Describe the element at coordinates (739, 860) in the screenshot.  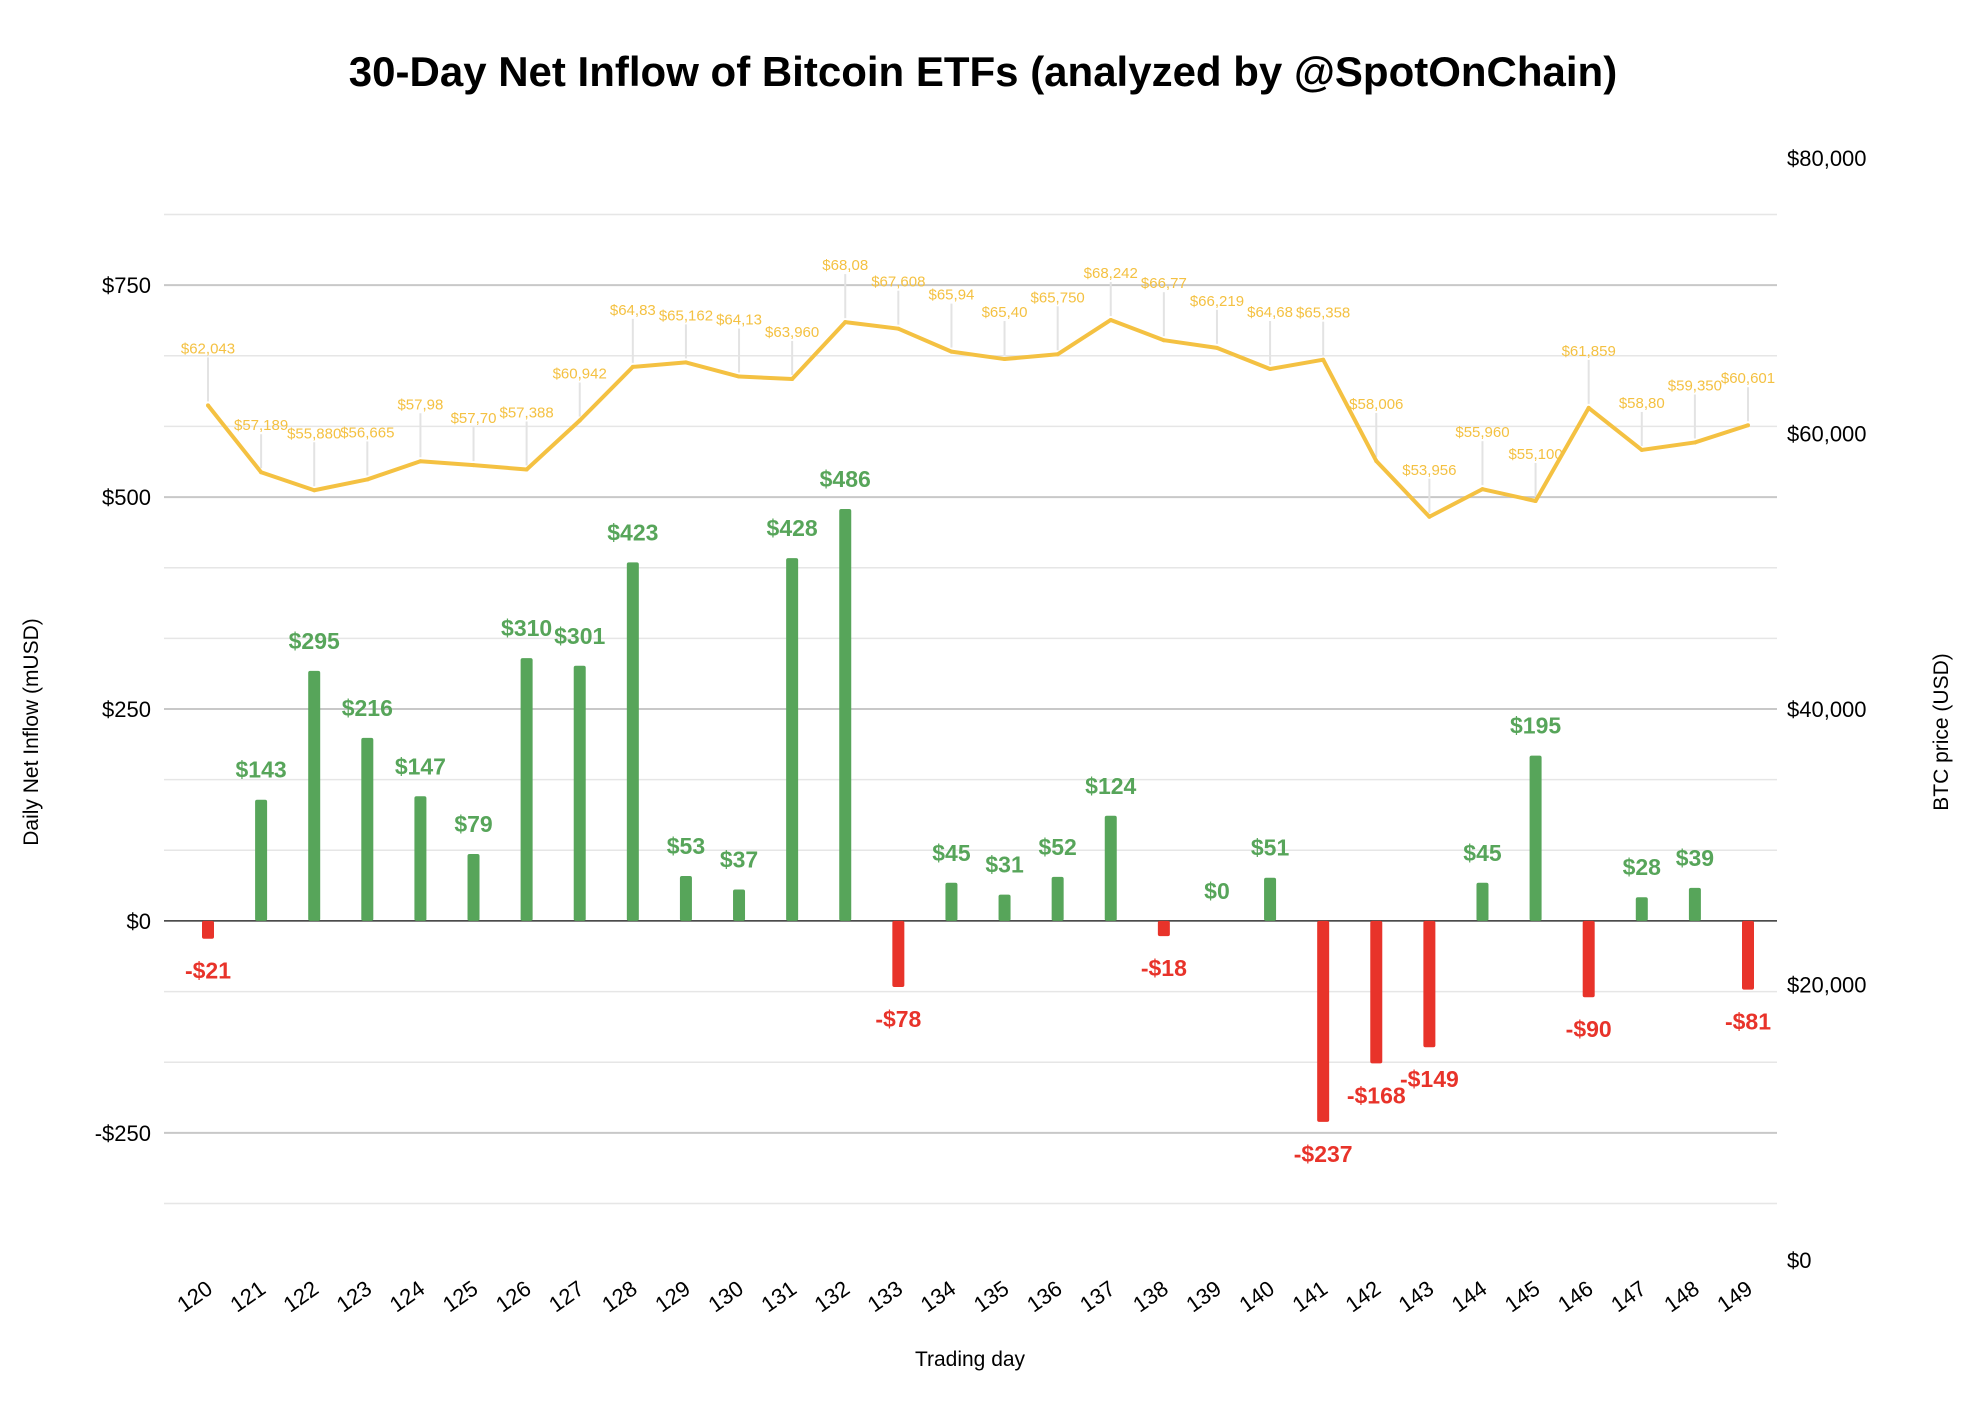
I see `bar-value-label: $37` at that location.